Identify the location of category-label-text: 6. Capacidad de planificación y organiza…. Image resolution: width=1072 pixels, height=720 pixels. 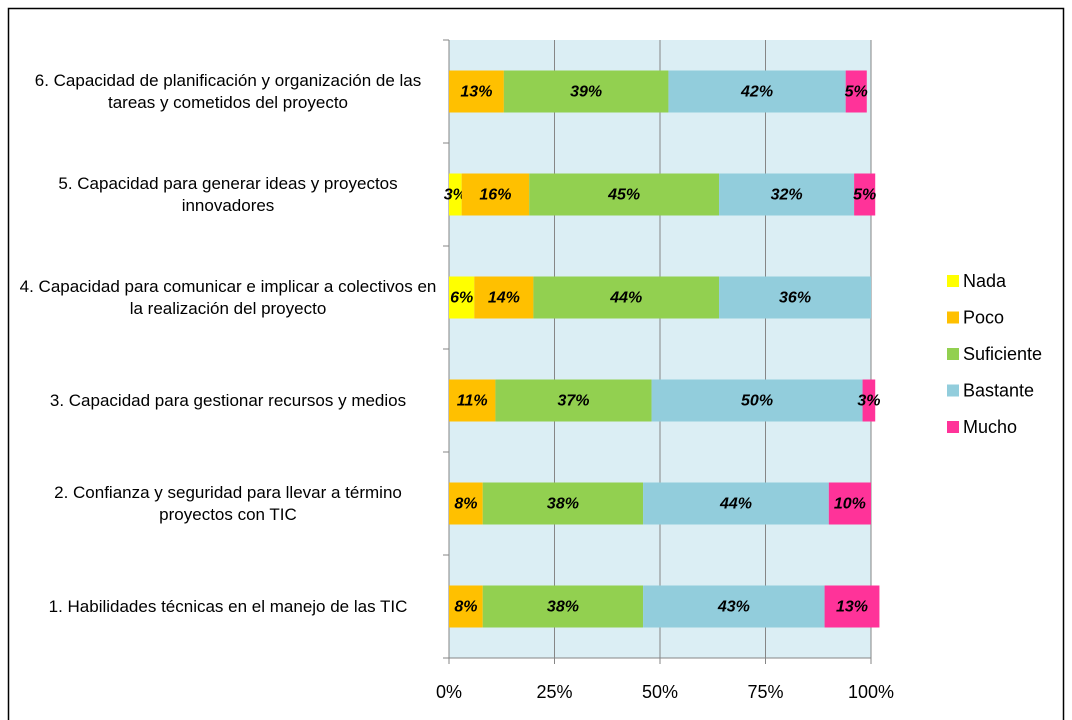
(228, 91).